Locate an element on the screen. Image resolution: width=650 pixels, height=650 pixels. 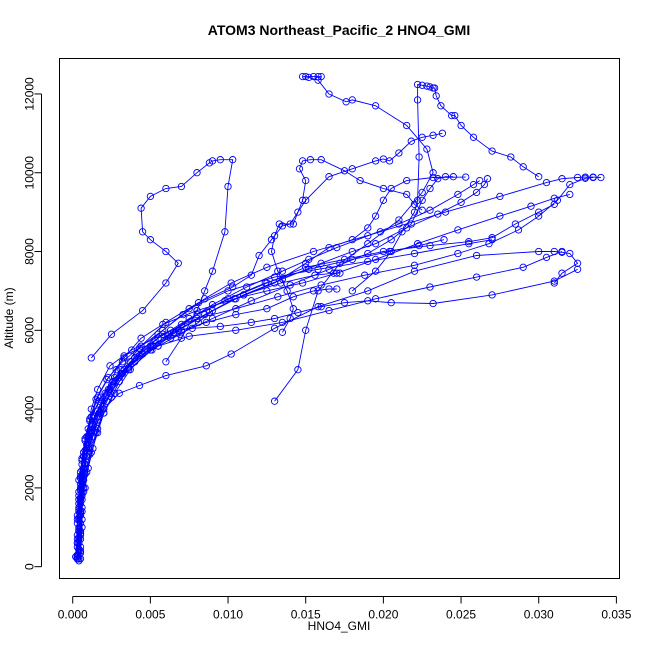
y-tick-label: 12000 is located at coordinates (30, 94).